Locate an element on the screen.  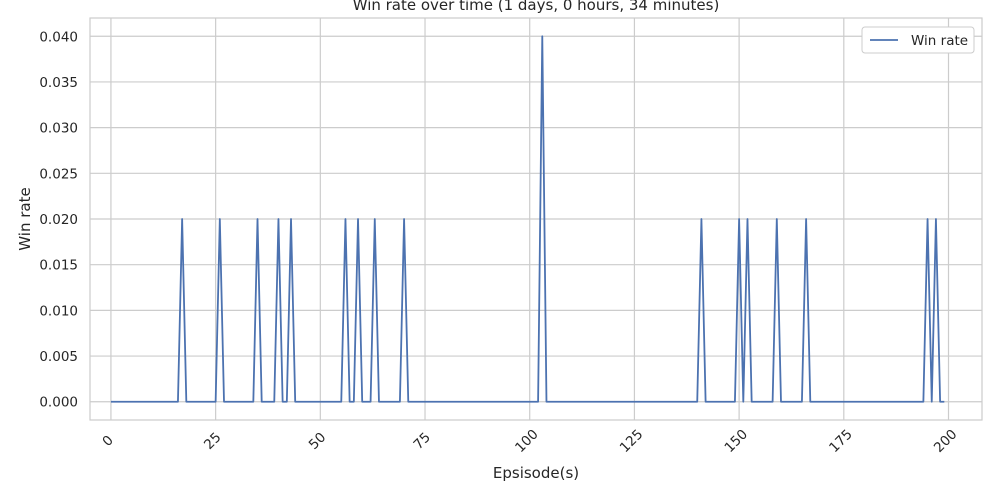
legend-box is located at coordinates (918, 40).